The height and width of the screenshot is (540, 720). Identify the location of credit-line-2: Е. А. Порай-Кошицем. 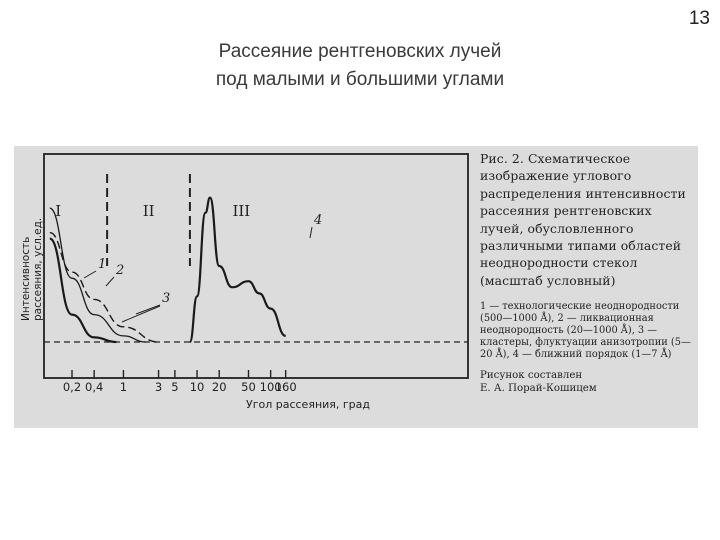
(538, 389).